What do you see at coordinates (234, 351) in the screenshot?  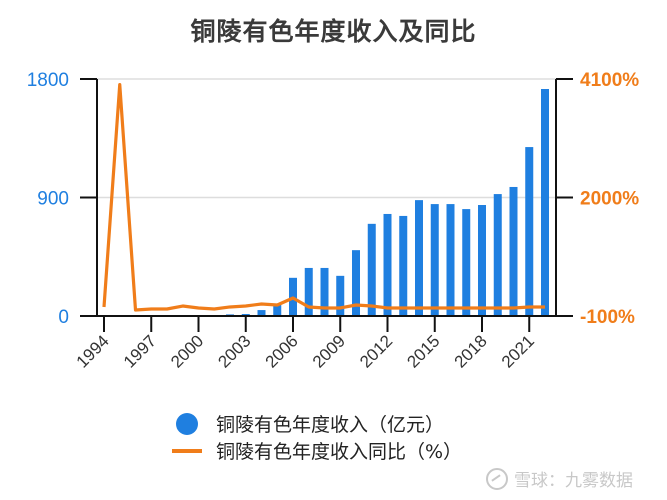 I see `x-tick-label: 2003` at bounding box center [234, 351].